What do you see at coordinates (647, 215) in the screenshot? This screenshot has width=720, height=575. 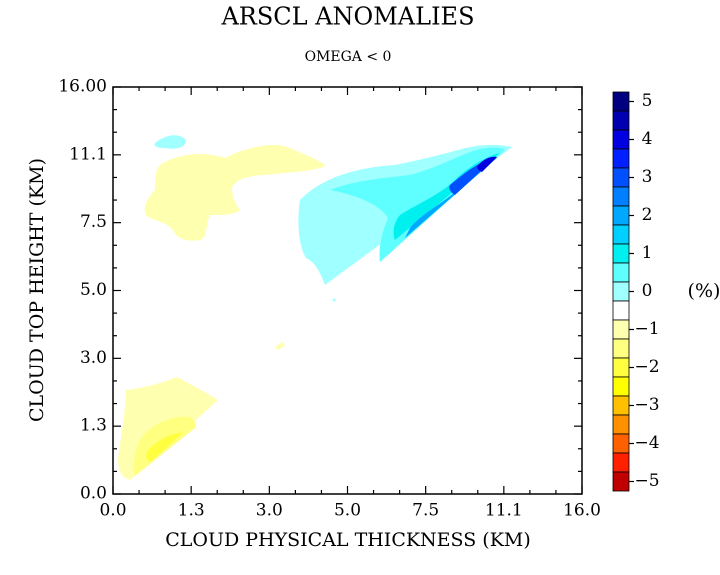 I see `colorbar-label: 2` at bounding box center [647, 215].